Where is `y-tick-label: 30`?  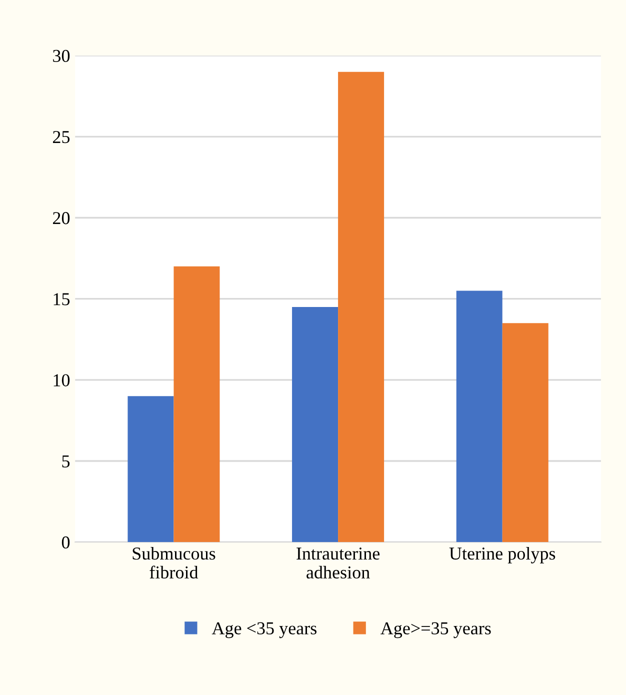 y-tick-label: 30 is located at coordinates (61, 56).